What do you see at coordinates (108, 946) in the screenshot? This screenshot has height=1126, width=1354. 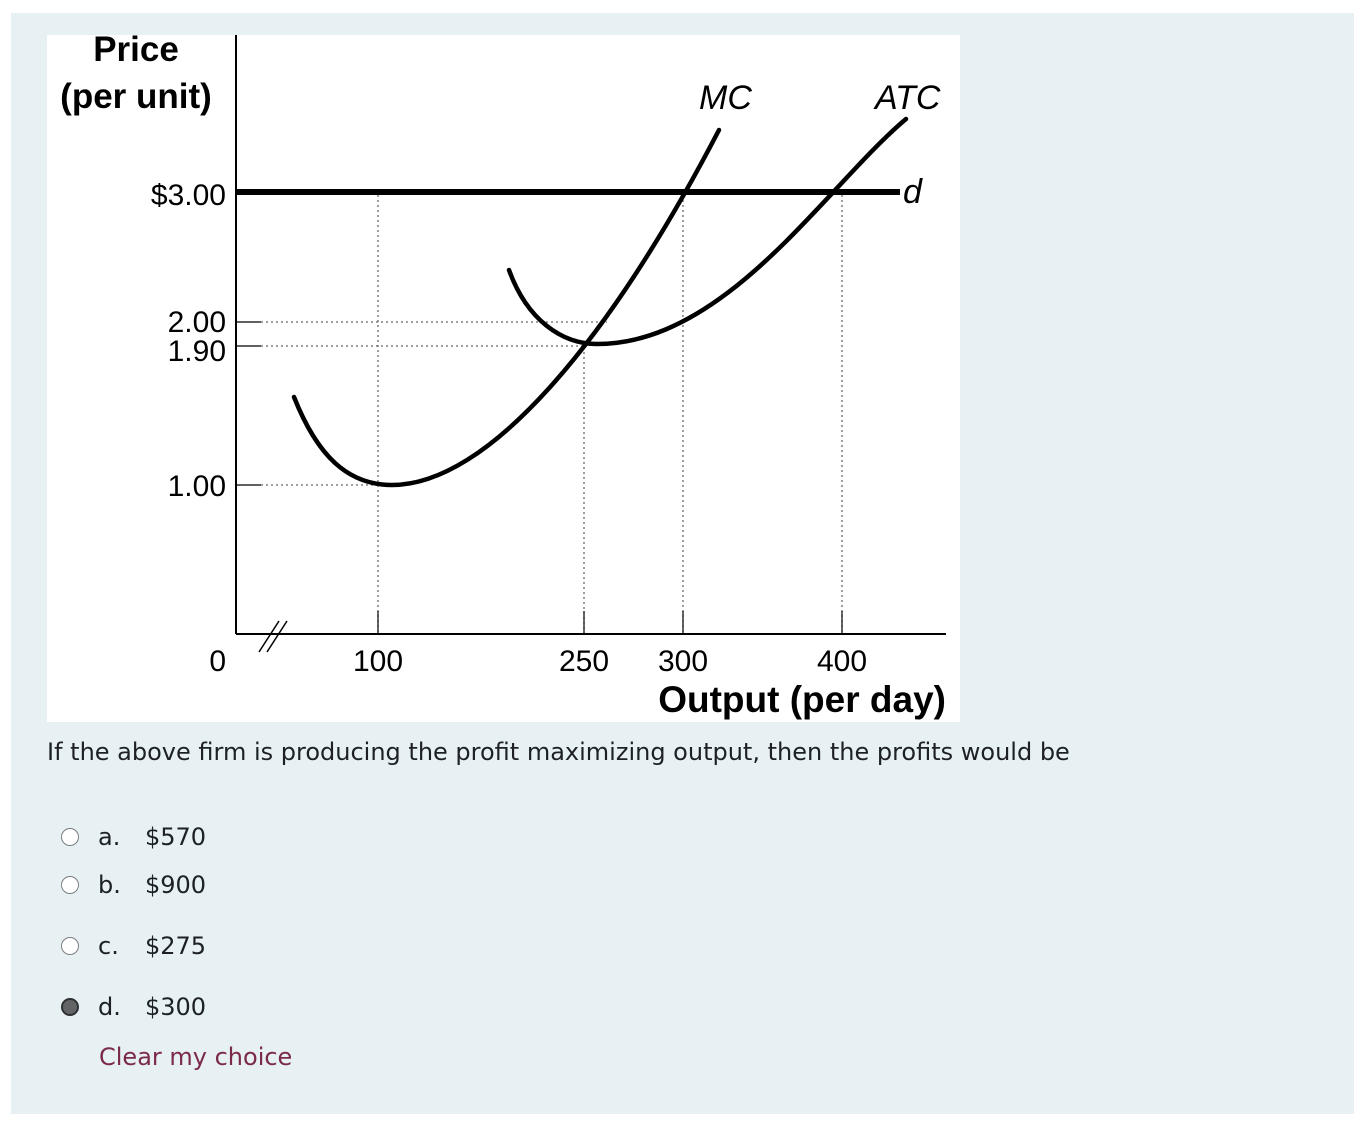 I see `option-c-letter: c.` at bounding box center [108, 946].